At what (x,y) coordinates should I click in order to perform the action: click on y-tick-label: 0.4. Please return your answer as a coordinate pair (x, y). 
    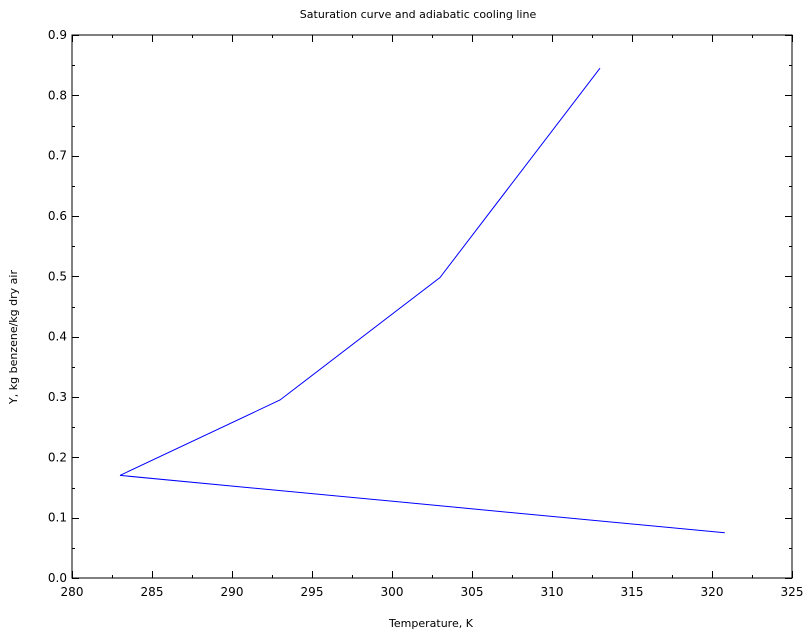
    Looking at the image, I should click on (57, 337).